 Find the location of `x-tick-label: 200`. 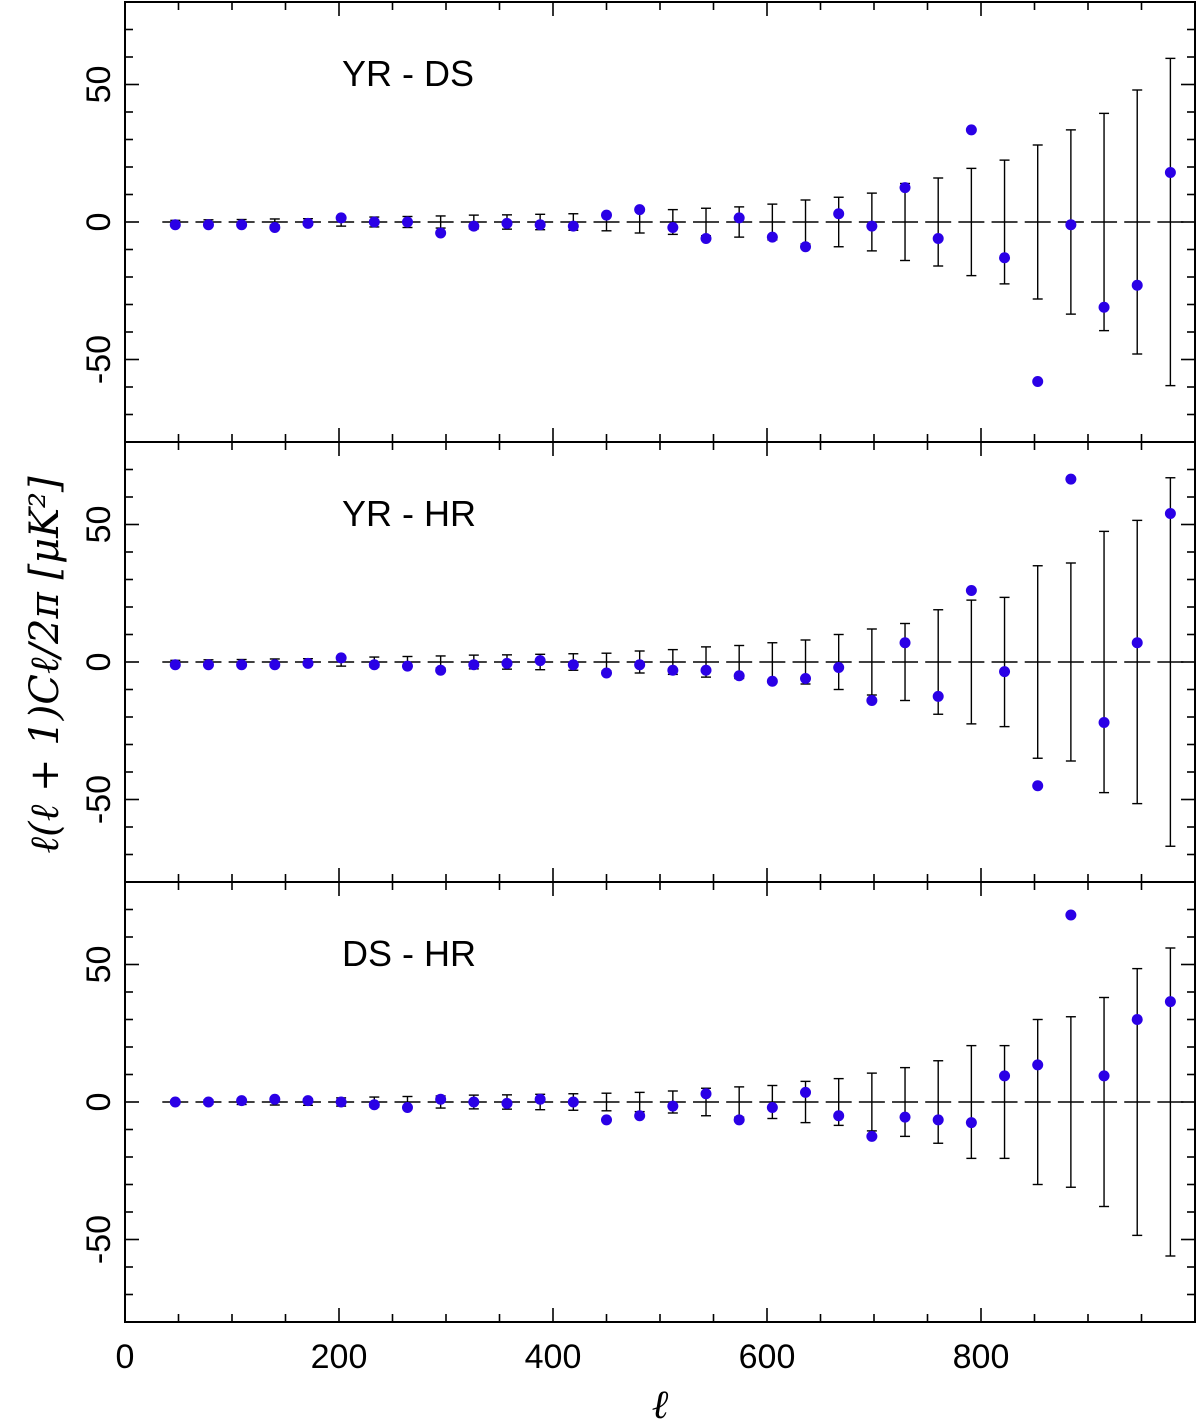

x-tick-label: 200 is located at coordinates (339, 1357).